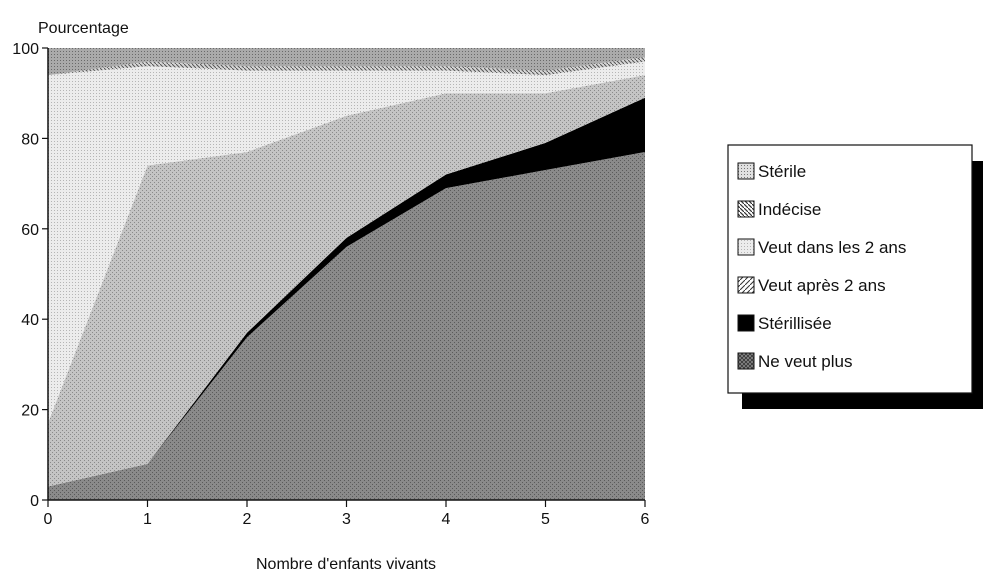 Image resolution: width=983 pixels, height=574 pixels. Describe the element at coordinates (34, 501) in the screenshot. I see `y-tick-label: 0` at that location.